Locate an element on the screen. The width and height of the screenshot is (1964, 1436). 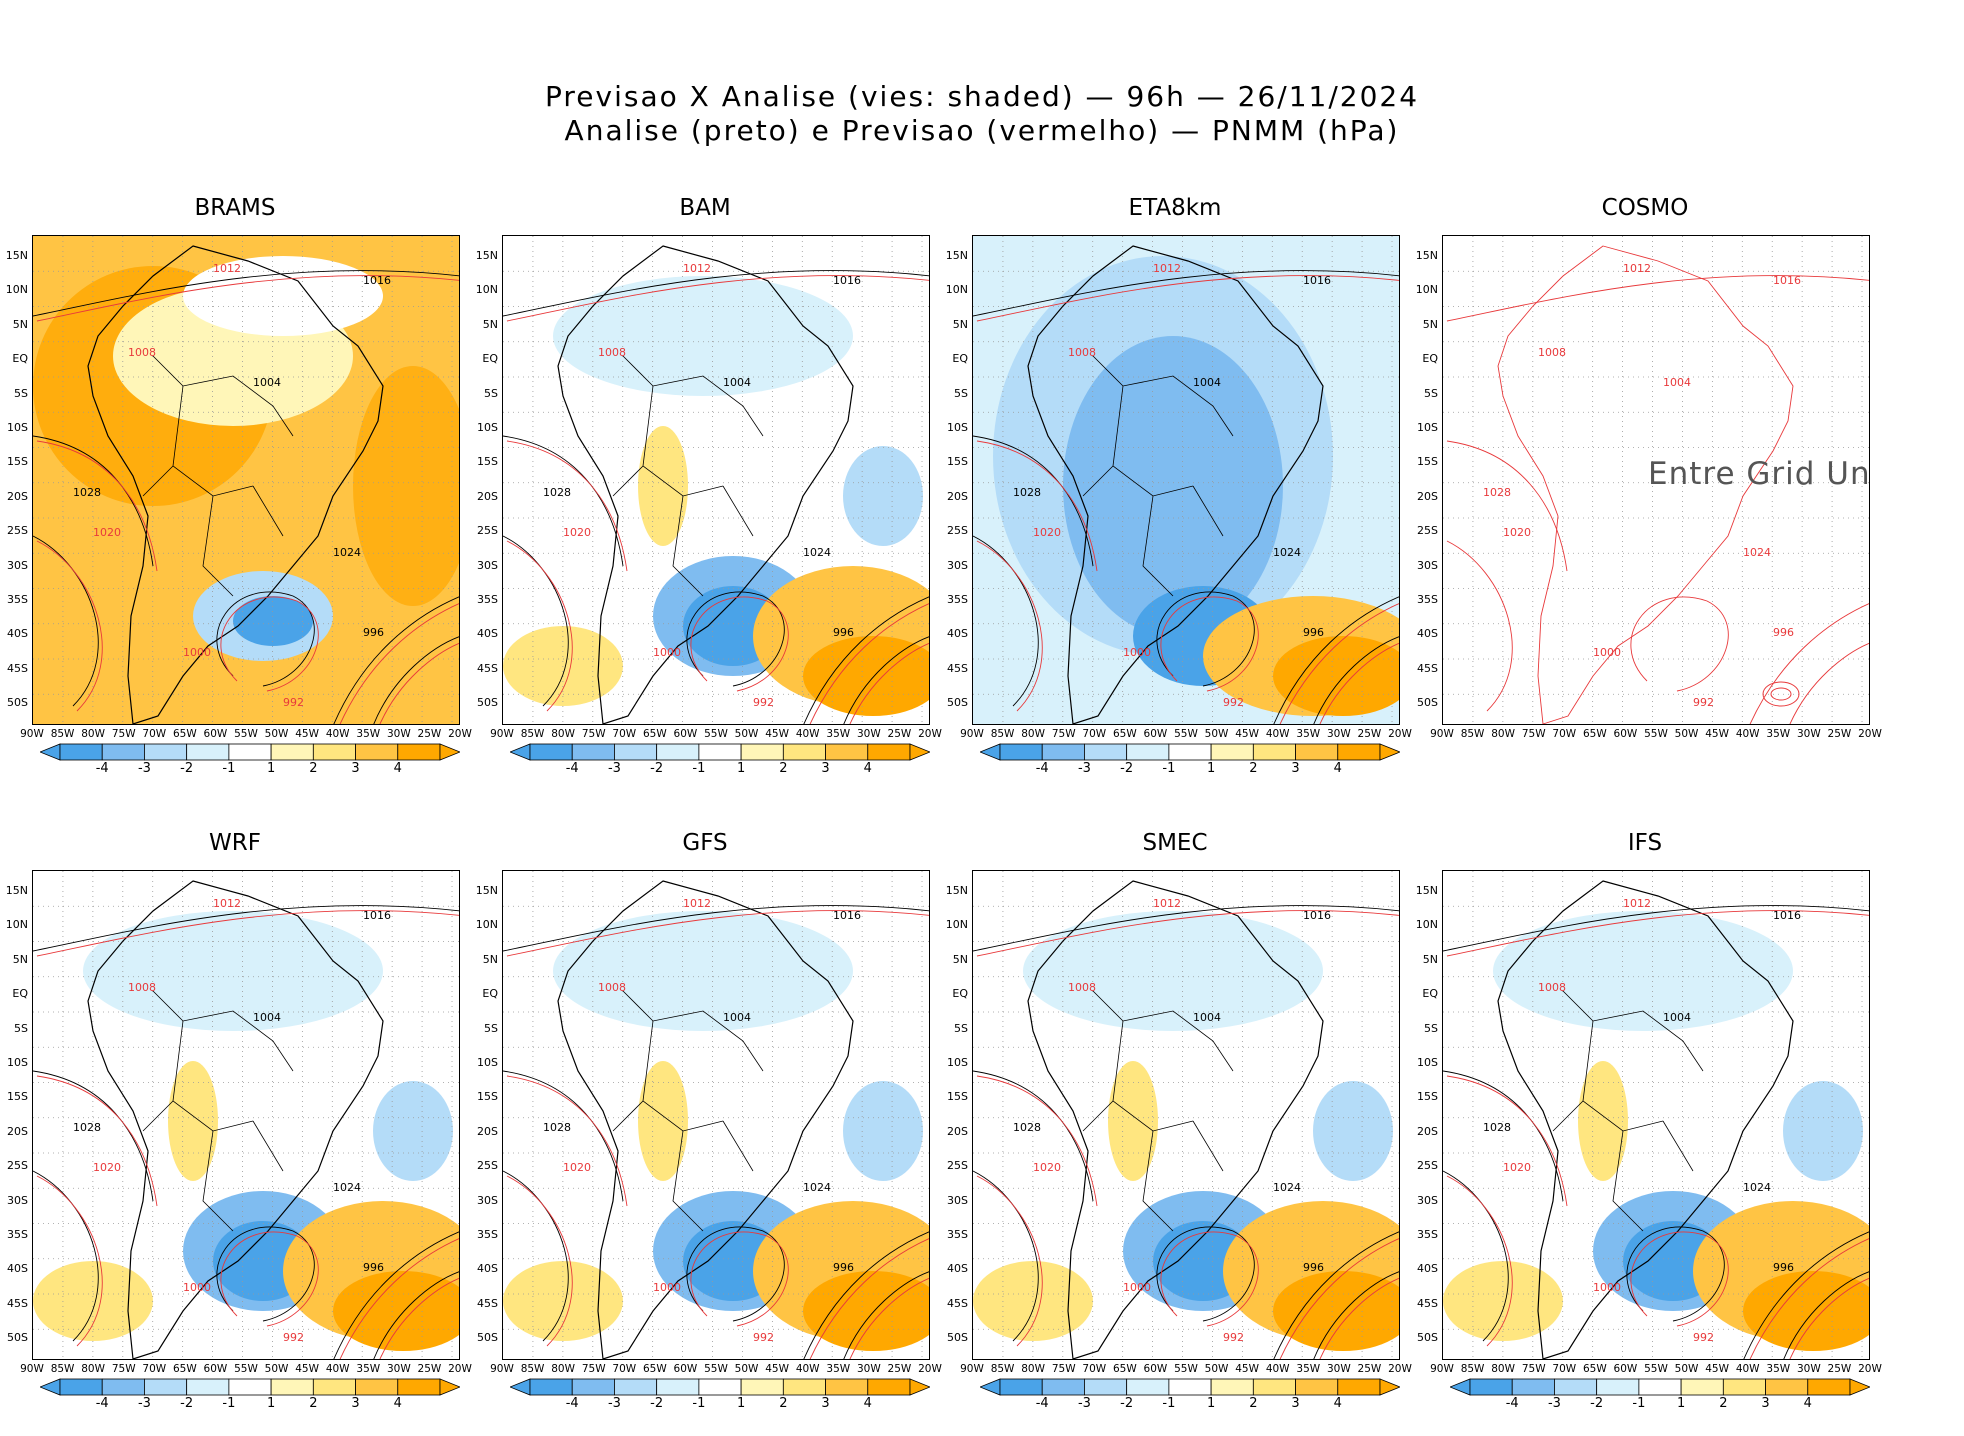
lat-tick-label: 35S is located at coordinates (957, 599).